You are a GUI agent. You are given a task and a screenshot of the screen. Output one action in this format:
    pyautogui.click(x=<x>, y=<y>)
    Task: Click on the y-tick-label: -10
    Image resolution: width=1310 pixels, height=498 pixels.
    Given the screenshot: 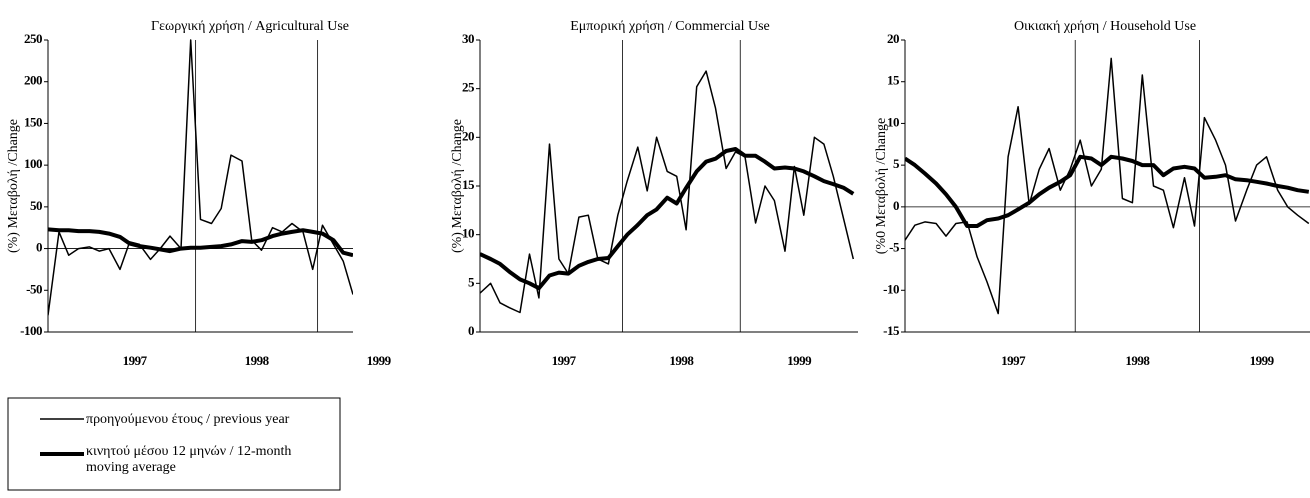 What is the action you would take?
    pyautogui.click(x=891, y=288)
    